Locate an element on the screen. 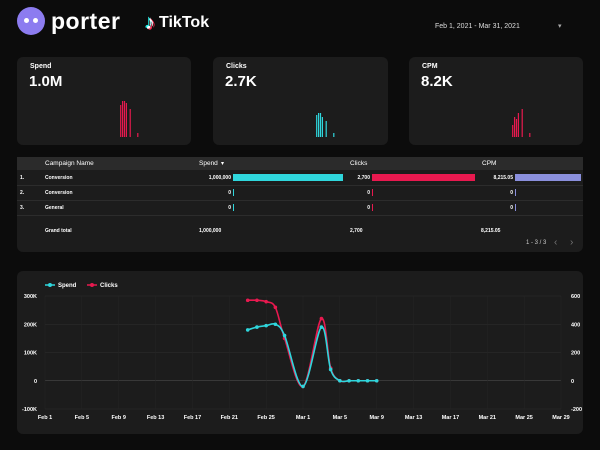 This screenshot has height=450, width=600. y-left-tick-label: 200K is located at coordinates (30, 325).